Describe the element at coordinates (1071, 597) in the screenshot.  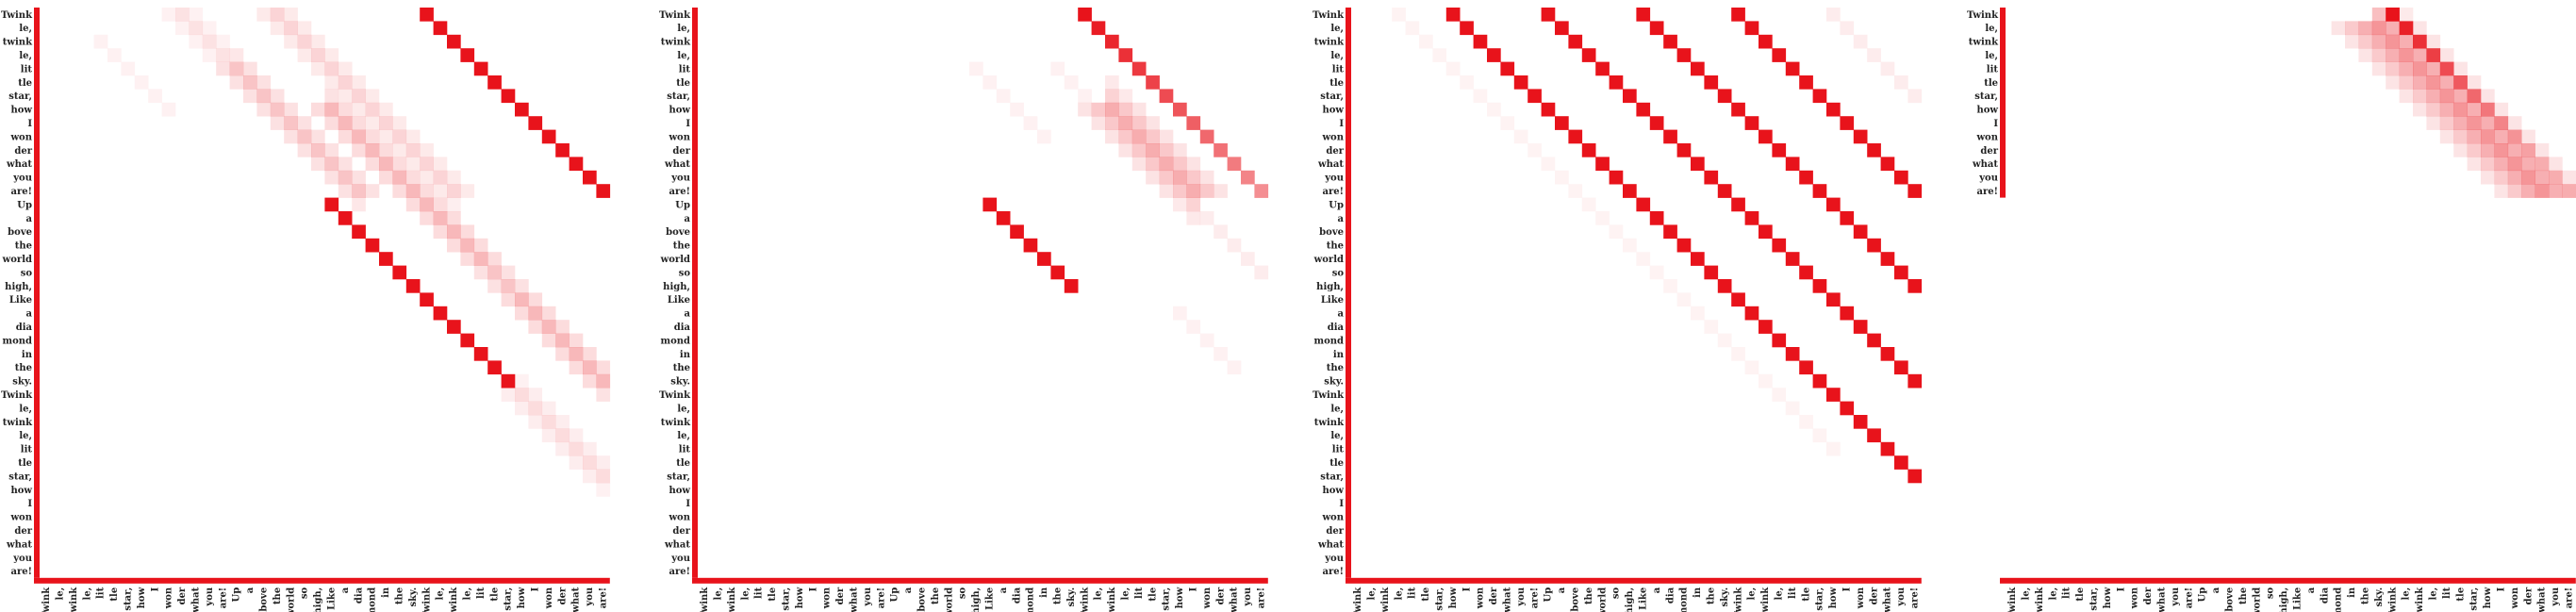
I see `x-tick-label: sky.` at that location.